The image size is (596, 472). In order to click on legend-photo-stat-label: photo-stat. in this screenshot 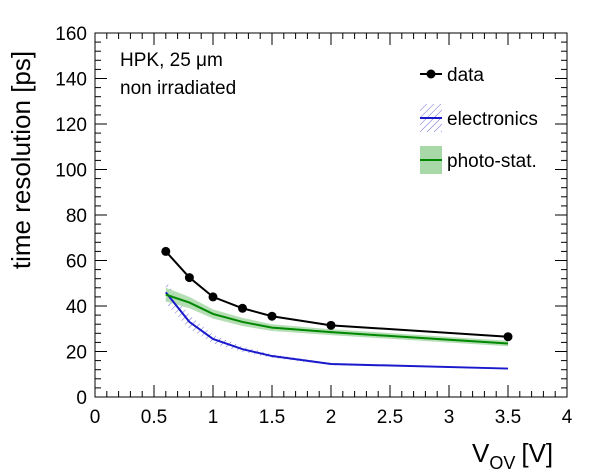, I will do `click(492, 161)`.